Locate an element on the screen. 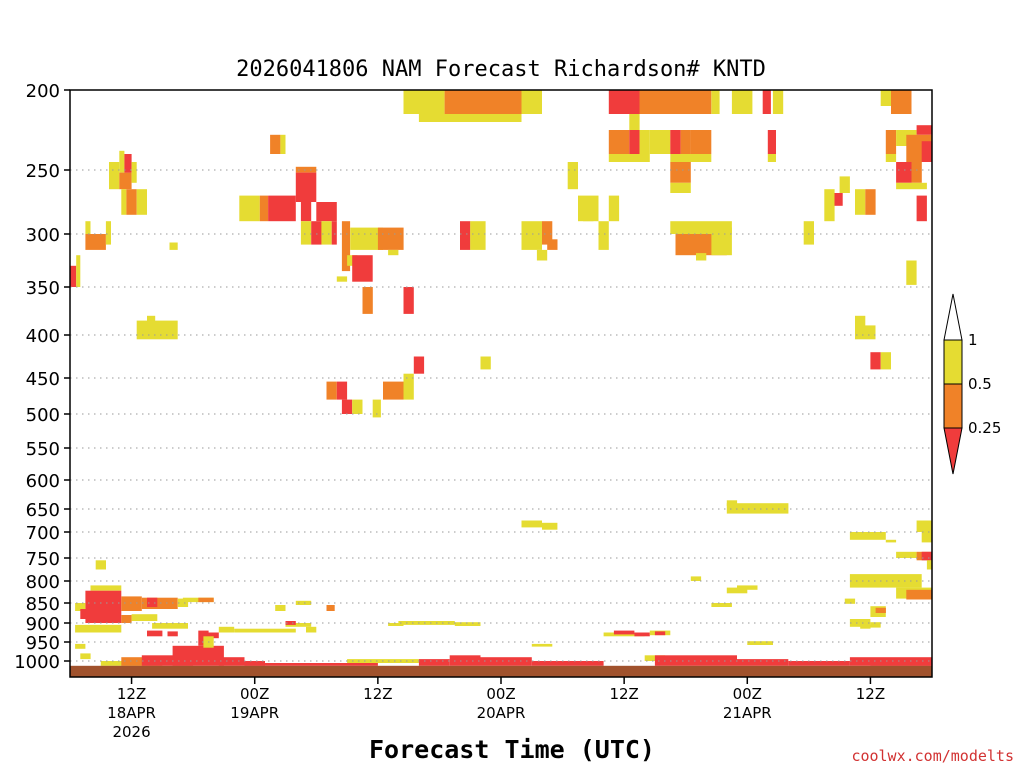  ground-band is located at coordinates (501, 671).